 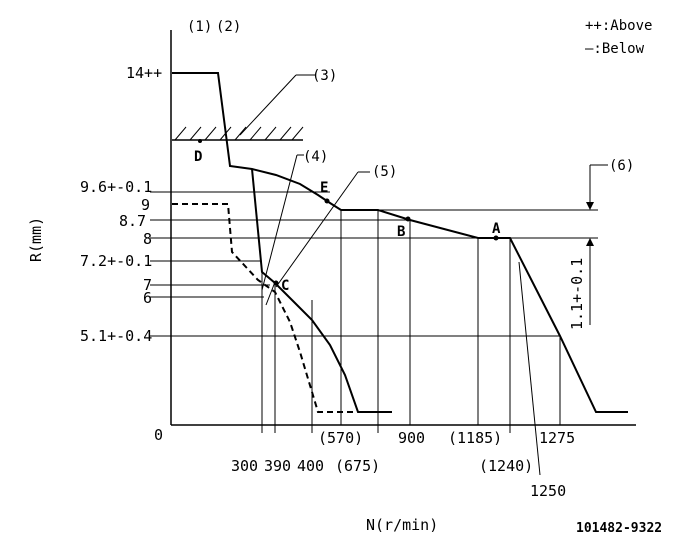 I want to click on marker-a, so click(x=496, y=238).